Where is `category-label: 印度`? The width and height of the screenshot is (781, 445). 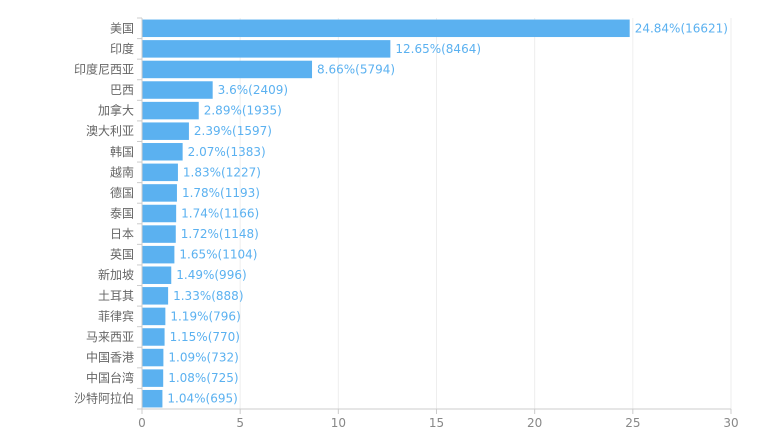
category-label: 印度 is located at coordinates (122, 48).